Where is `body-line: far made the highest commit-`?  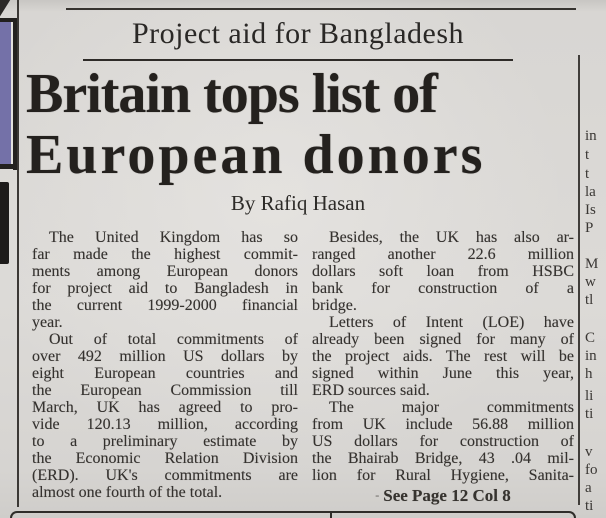
body-line: far made the highest commit- is located at coordinates (165, 254).